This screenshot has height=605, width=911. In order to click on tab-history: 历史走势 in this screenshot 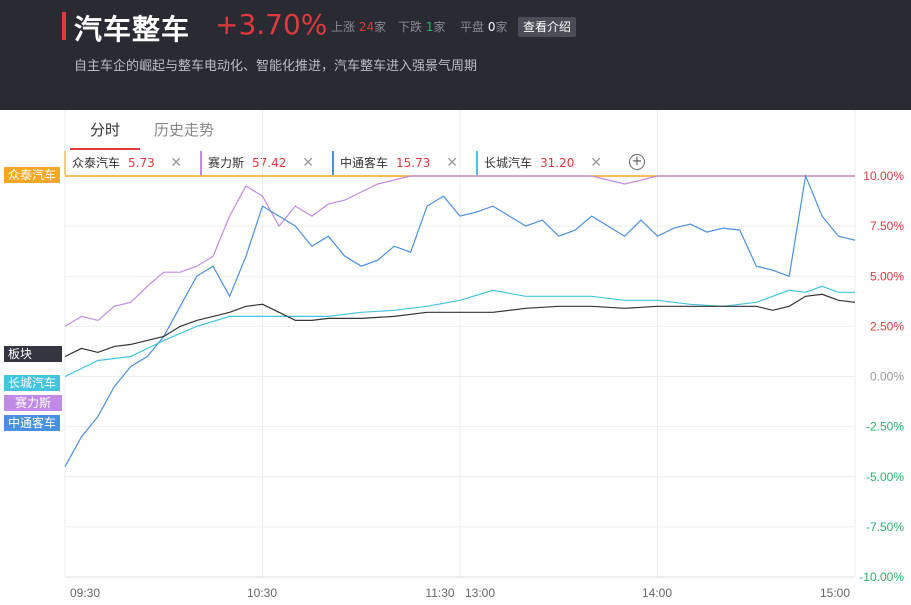, I will do `click(184, 130)`.